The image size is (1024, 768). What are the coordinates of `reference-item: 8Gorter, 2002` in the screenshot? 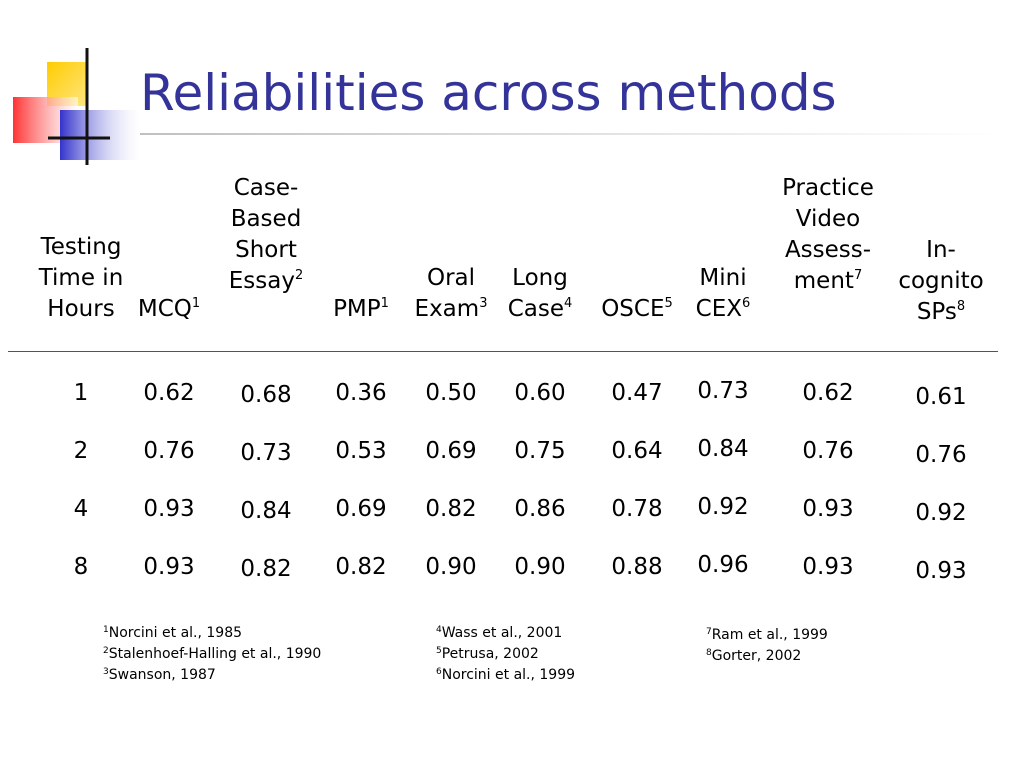 It's located at (767, 656).